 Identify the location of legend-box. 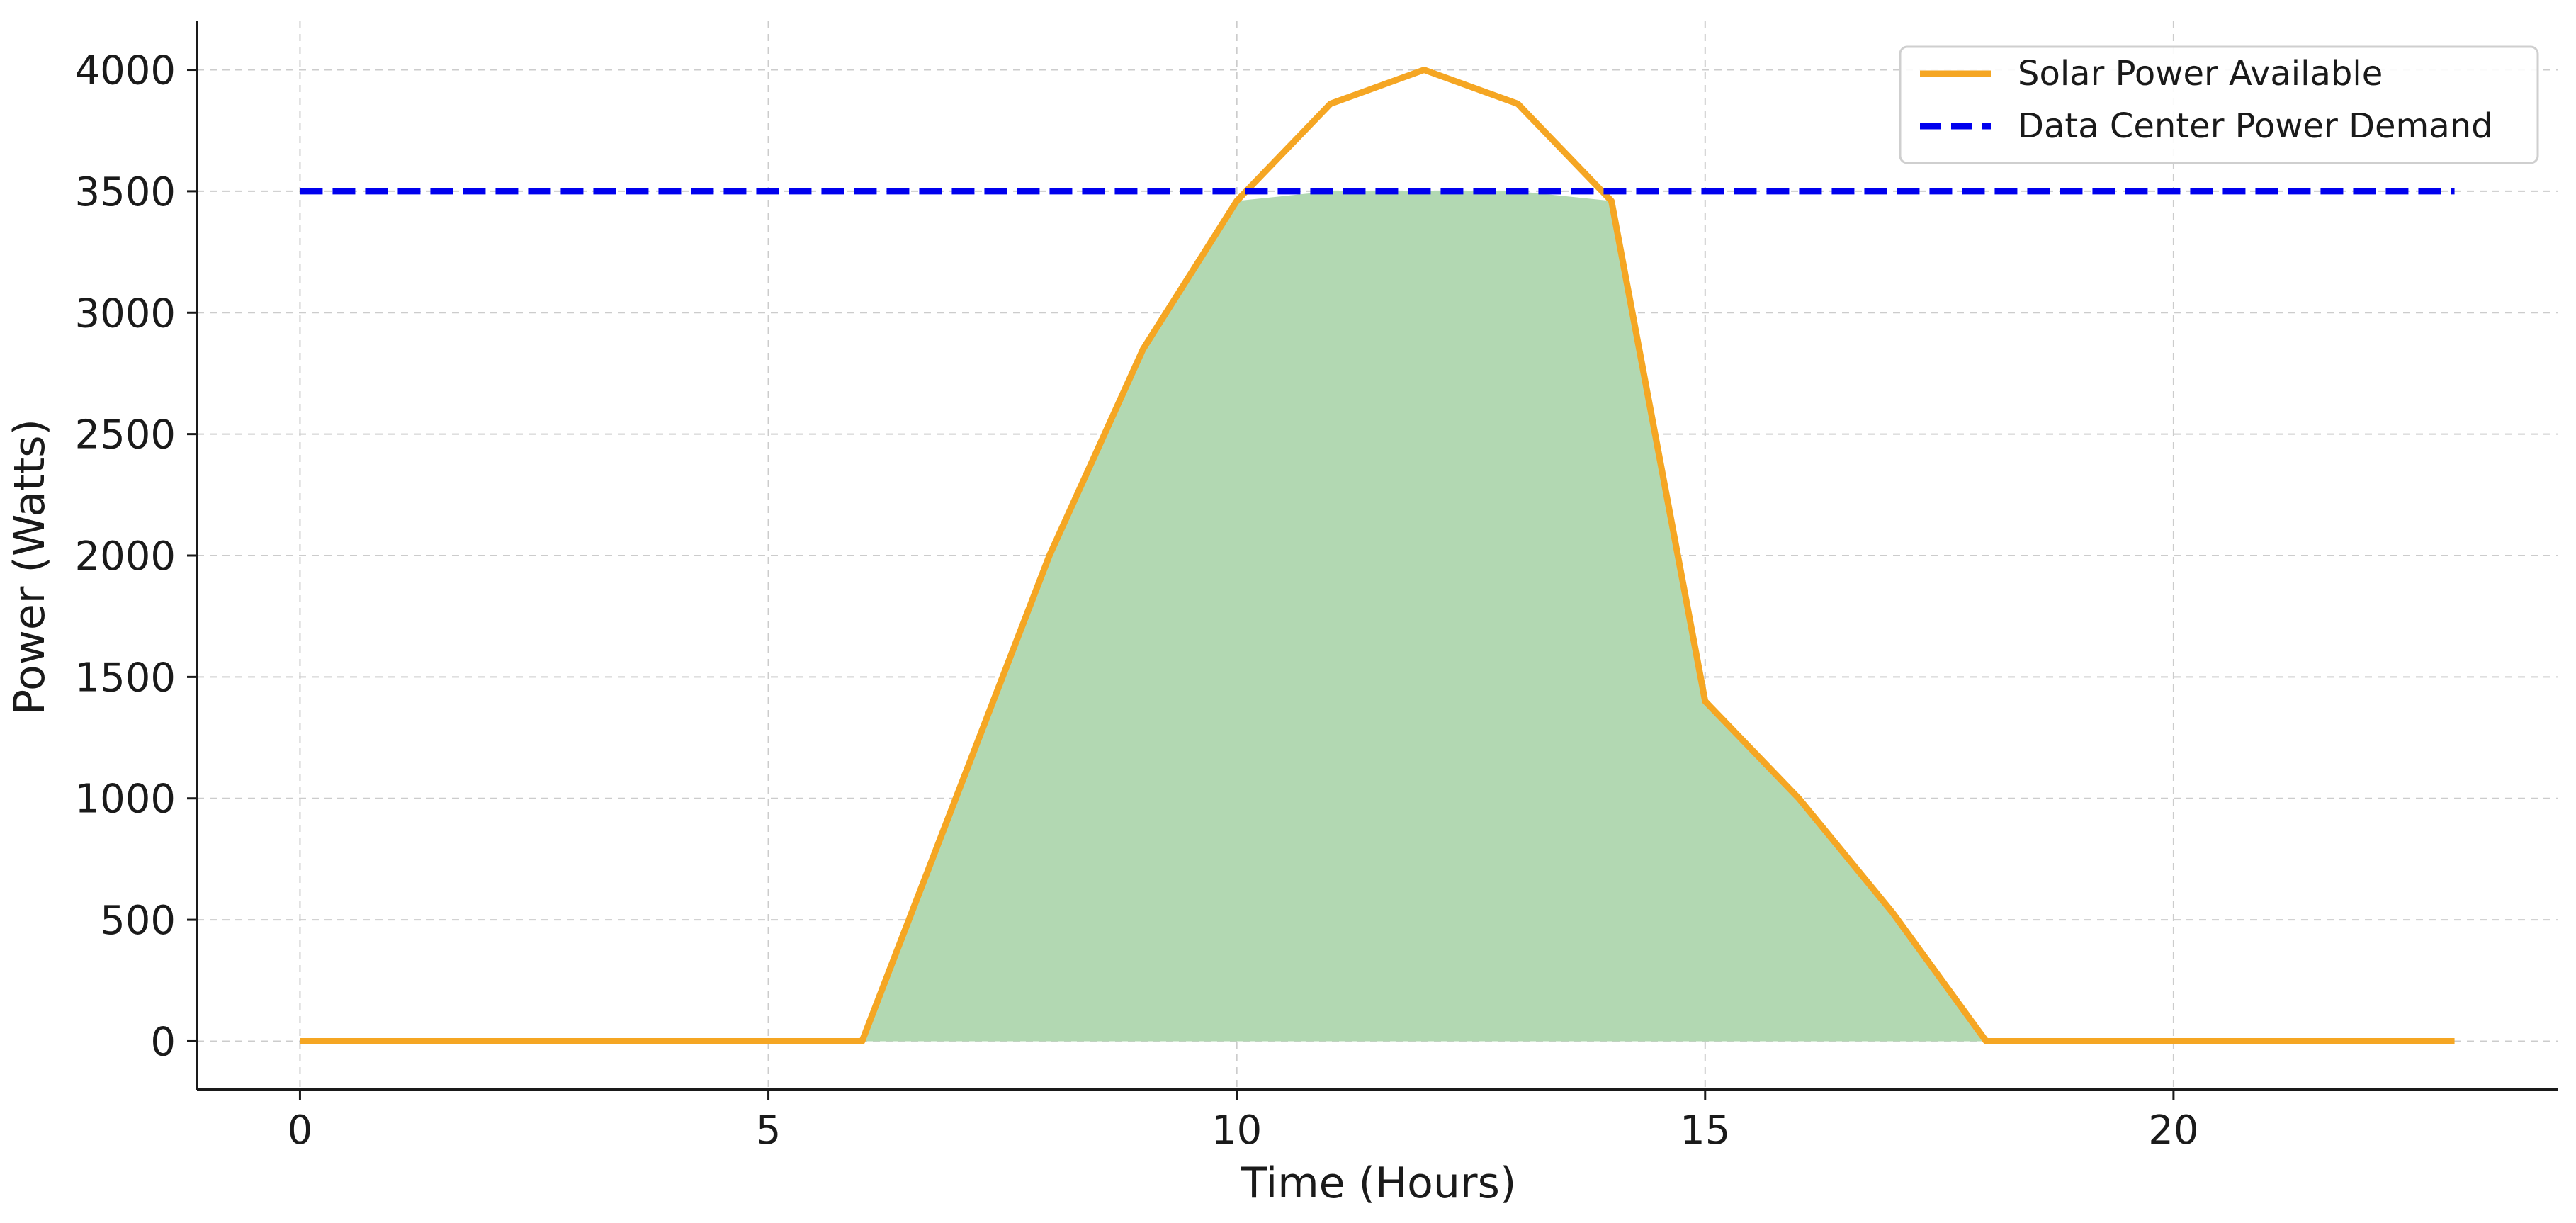
(2219, 104).